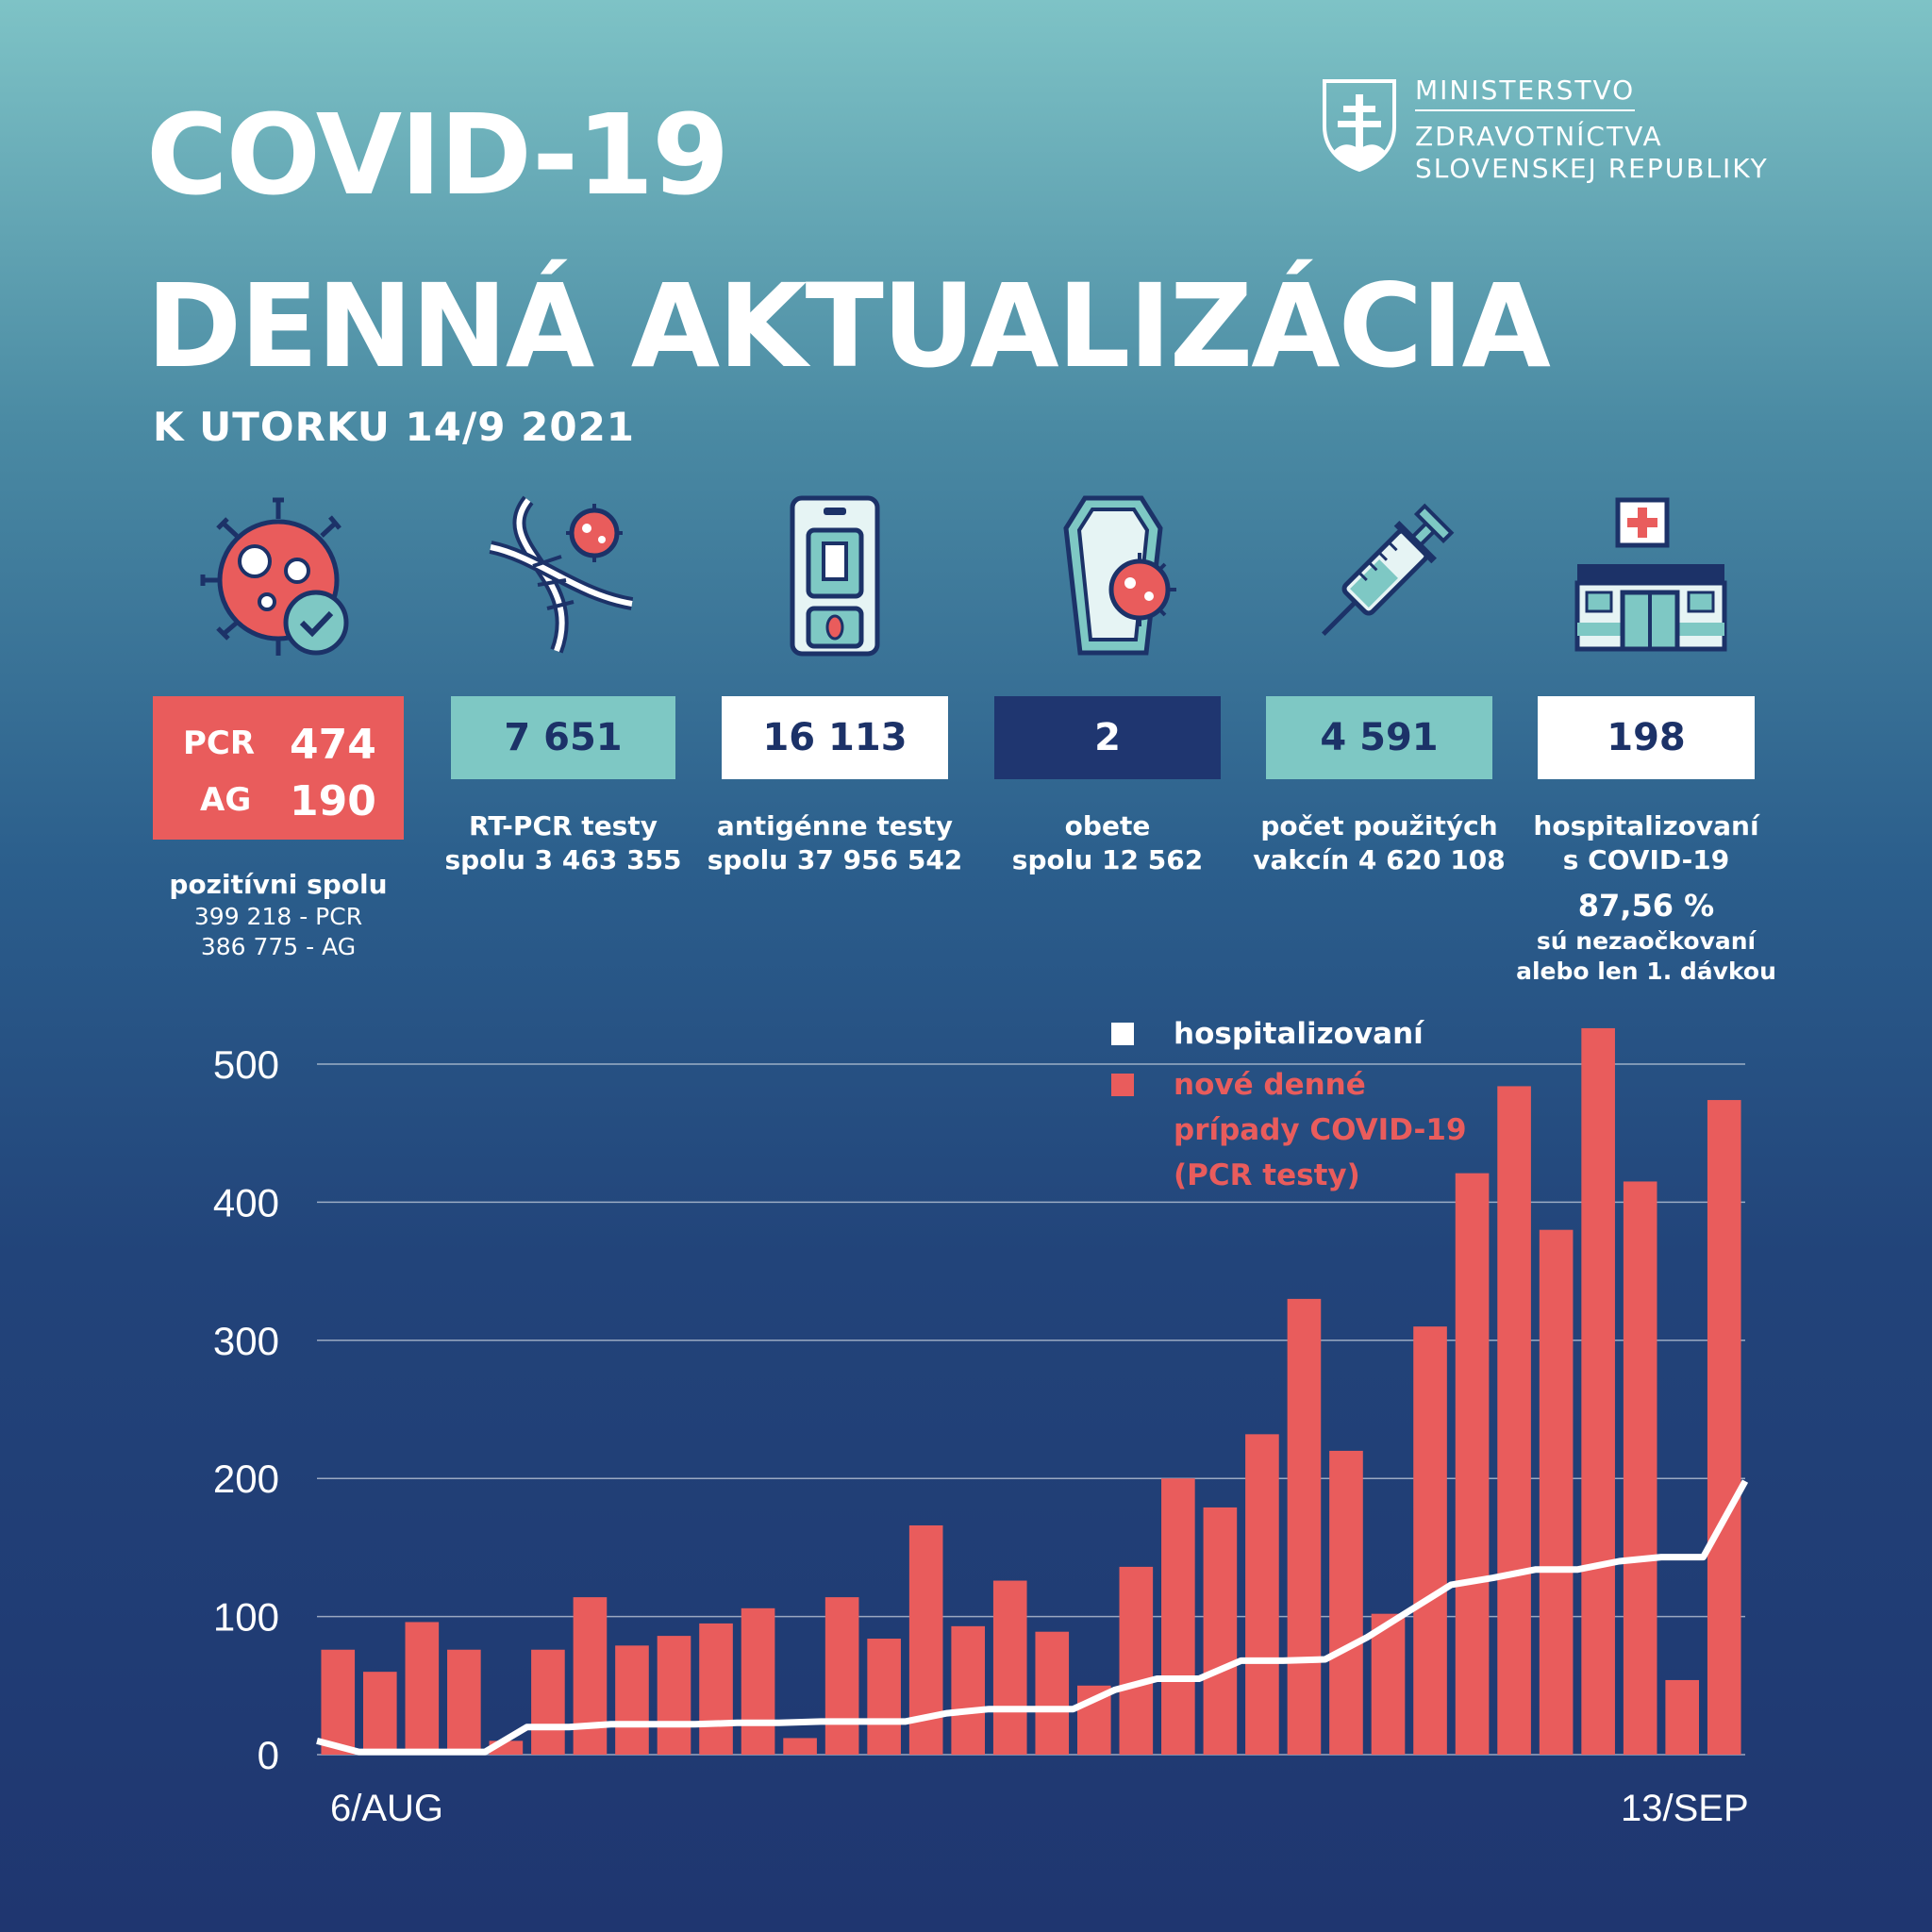  I want to click on slovak-crest-icon, so click(1359, 126).